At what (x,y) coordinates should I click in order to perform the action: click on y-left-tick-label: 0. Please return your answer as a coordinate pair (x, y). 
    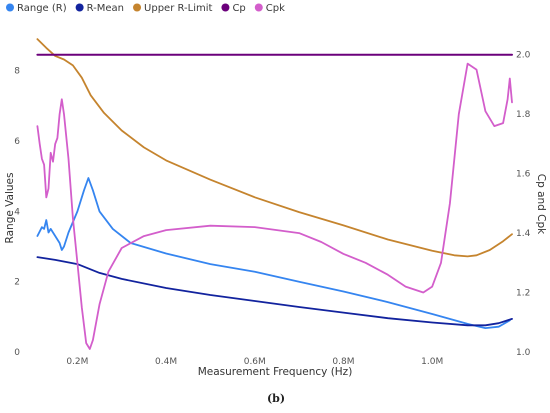
    Looking at the image, I should click on (17, 353).